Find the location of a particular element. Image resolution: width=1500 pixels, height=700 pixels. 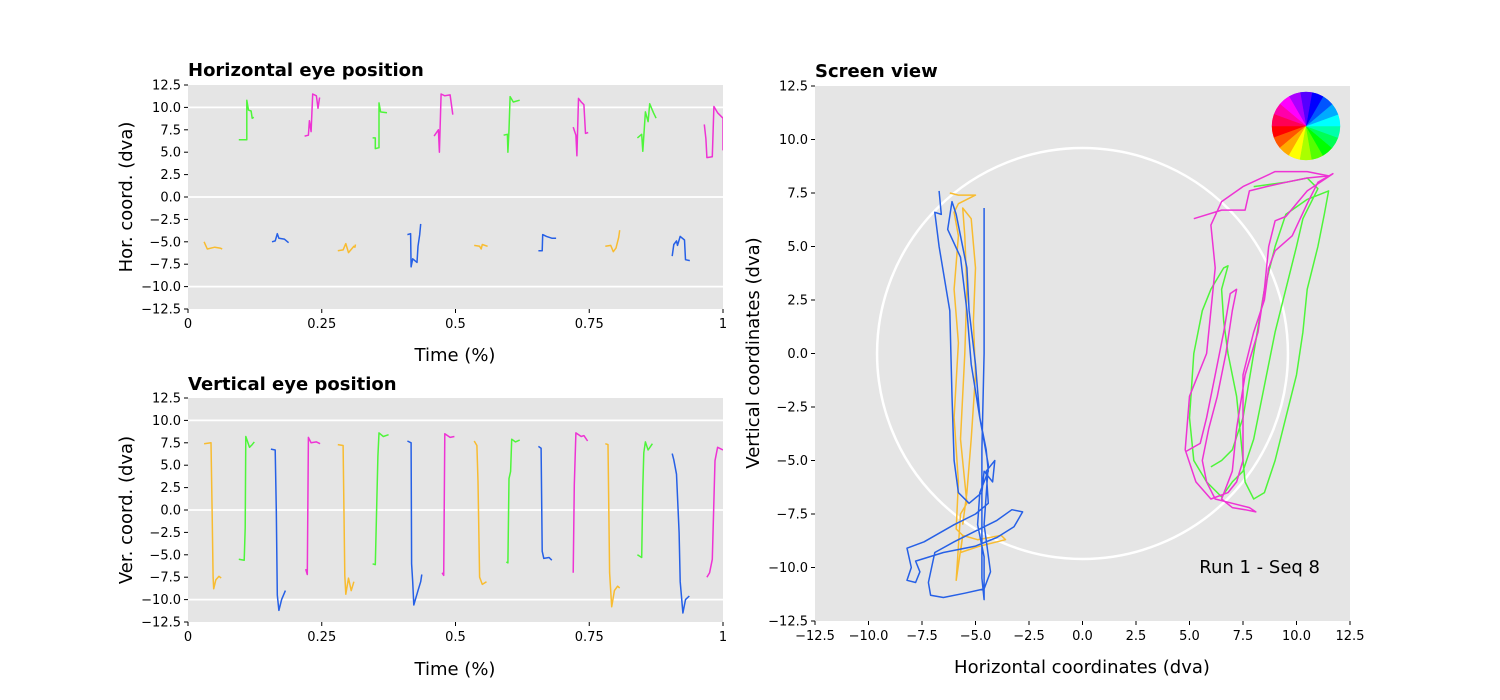

color-wheel-icon is located at coordinates (1306, 126).